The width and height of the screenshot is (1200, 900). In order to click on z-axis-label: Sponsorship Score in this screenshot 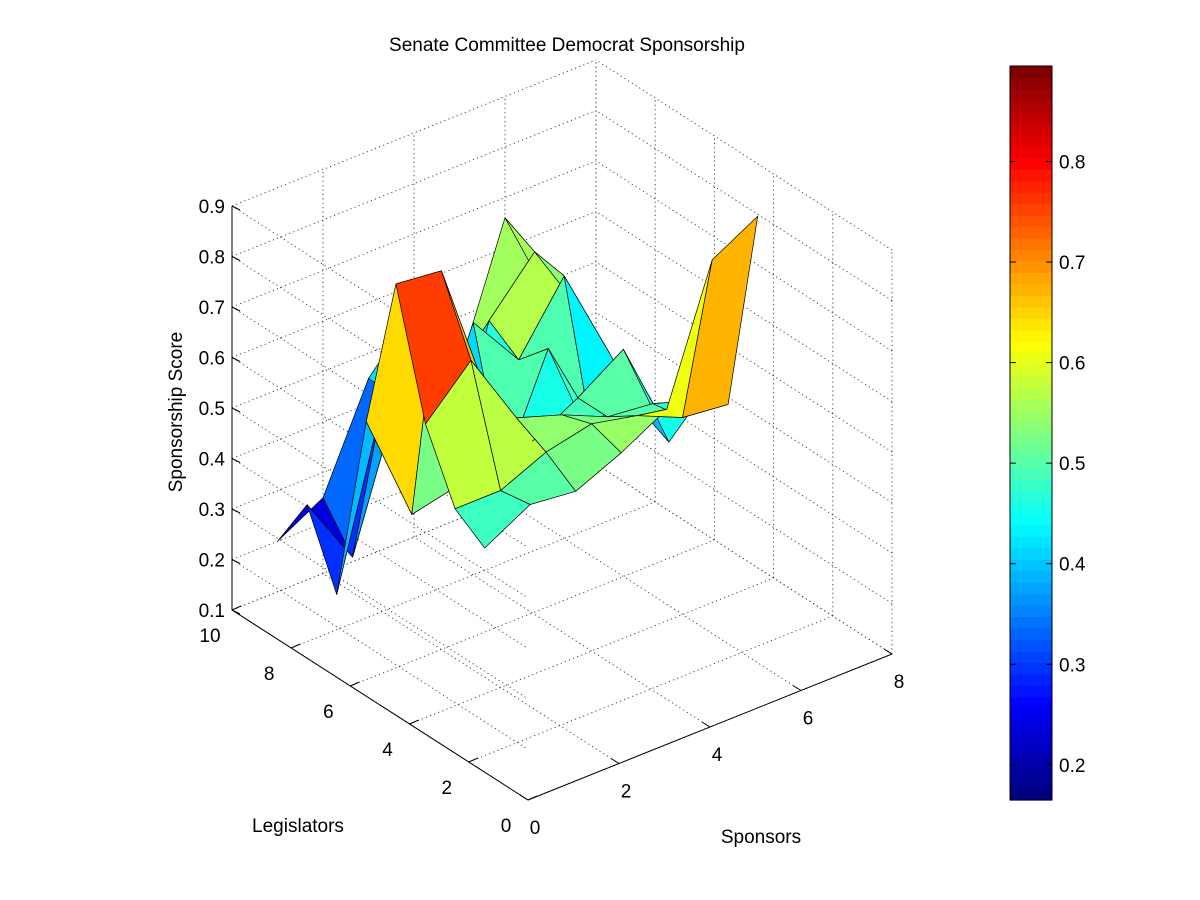, I will do `click(176, 412)`.